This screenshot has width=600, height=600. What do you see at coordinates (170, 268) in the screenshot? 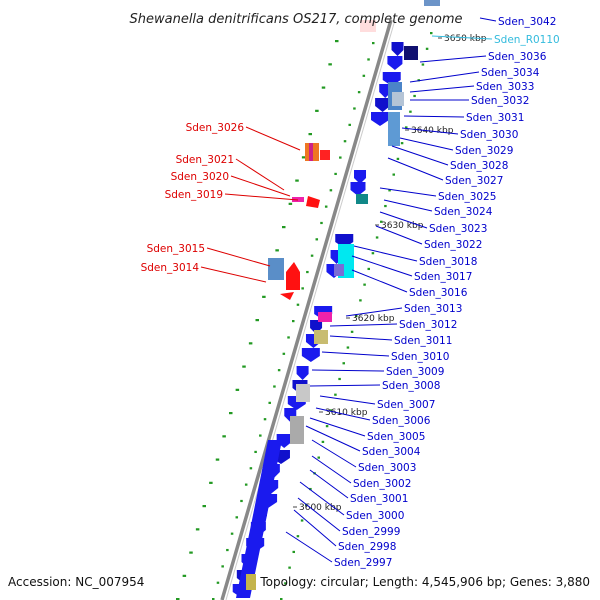
I see `gene-label-sden_3014: Sden_3014` at bounding box center [170, 268].